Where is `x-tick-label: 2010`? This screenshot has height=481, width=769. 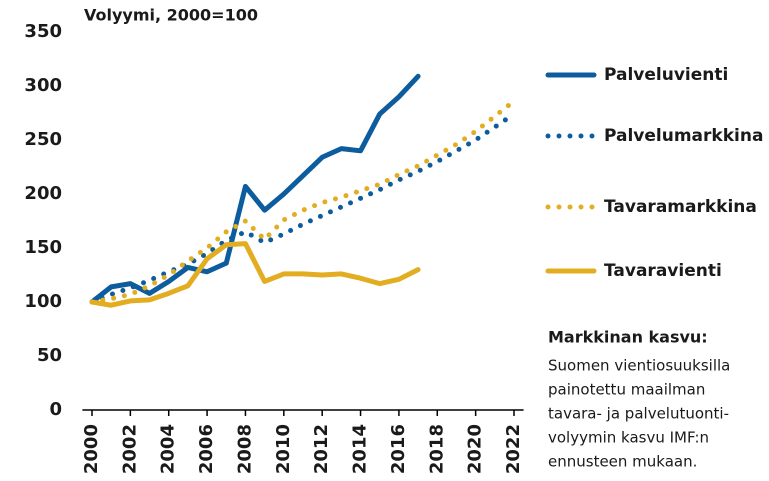 x-tick-label: 2010 is located at coordinates (283, 449).